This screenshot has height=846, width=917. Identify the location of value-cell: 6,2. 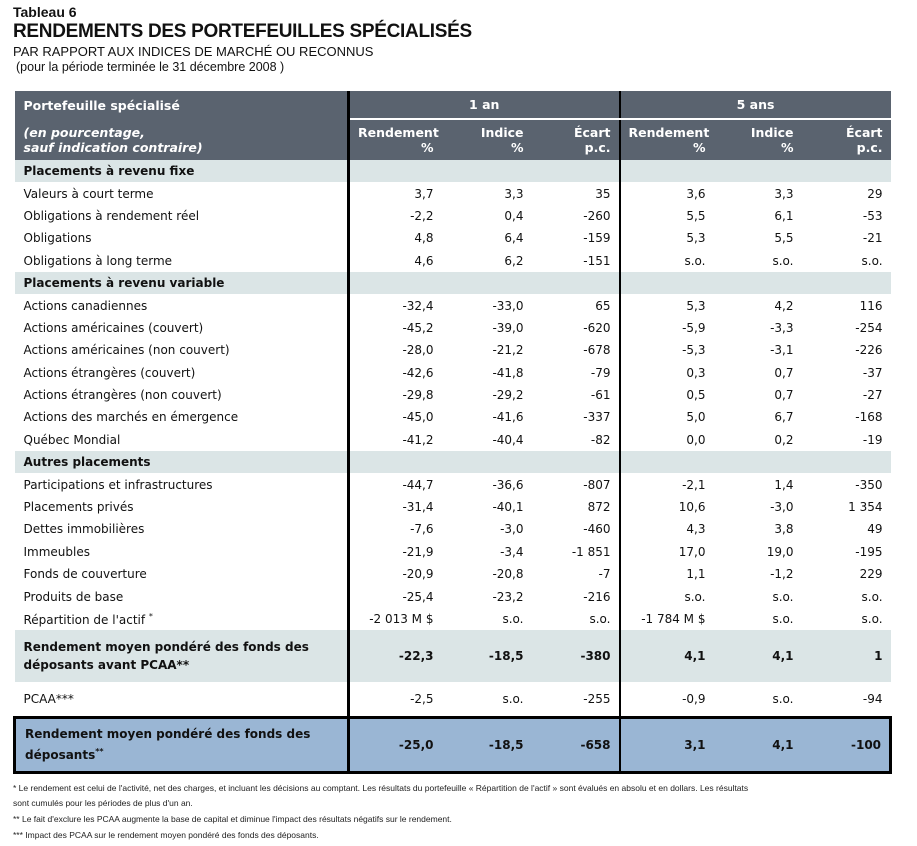
(514, 260).